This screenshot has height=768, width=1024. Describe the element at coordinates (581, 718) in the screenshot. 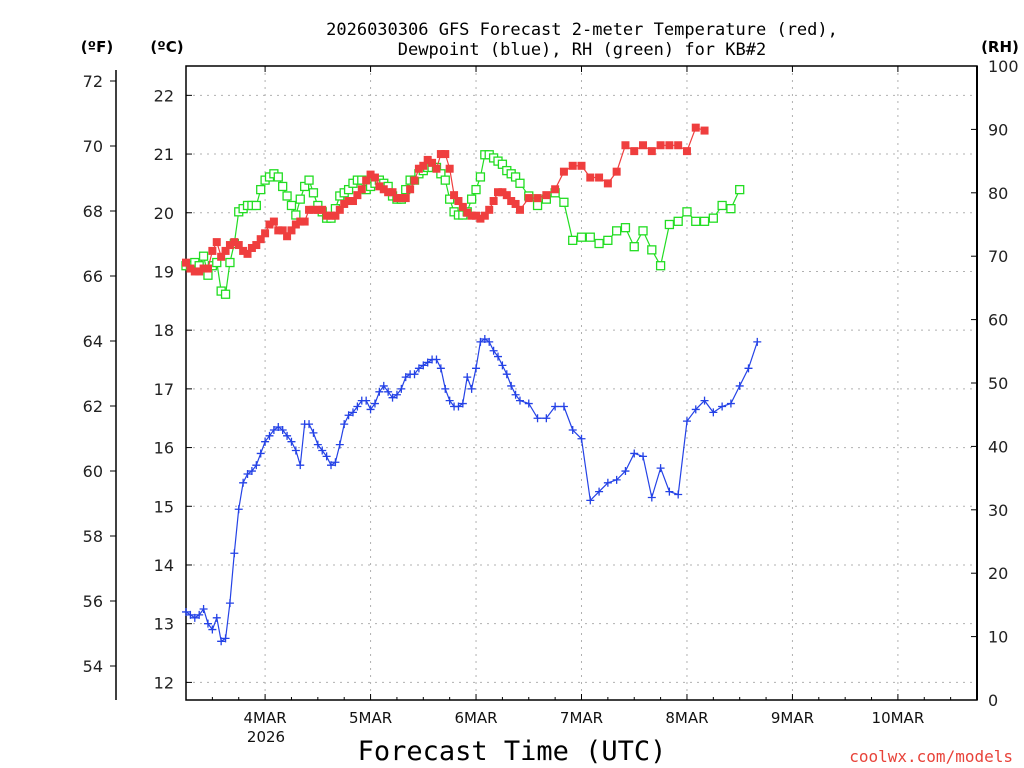

I see `x-label-7MAR: 7MAR` at that location.